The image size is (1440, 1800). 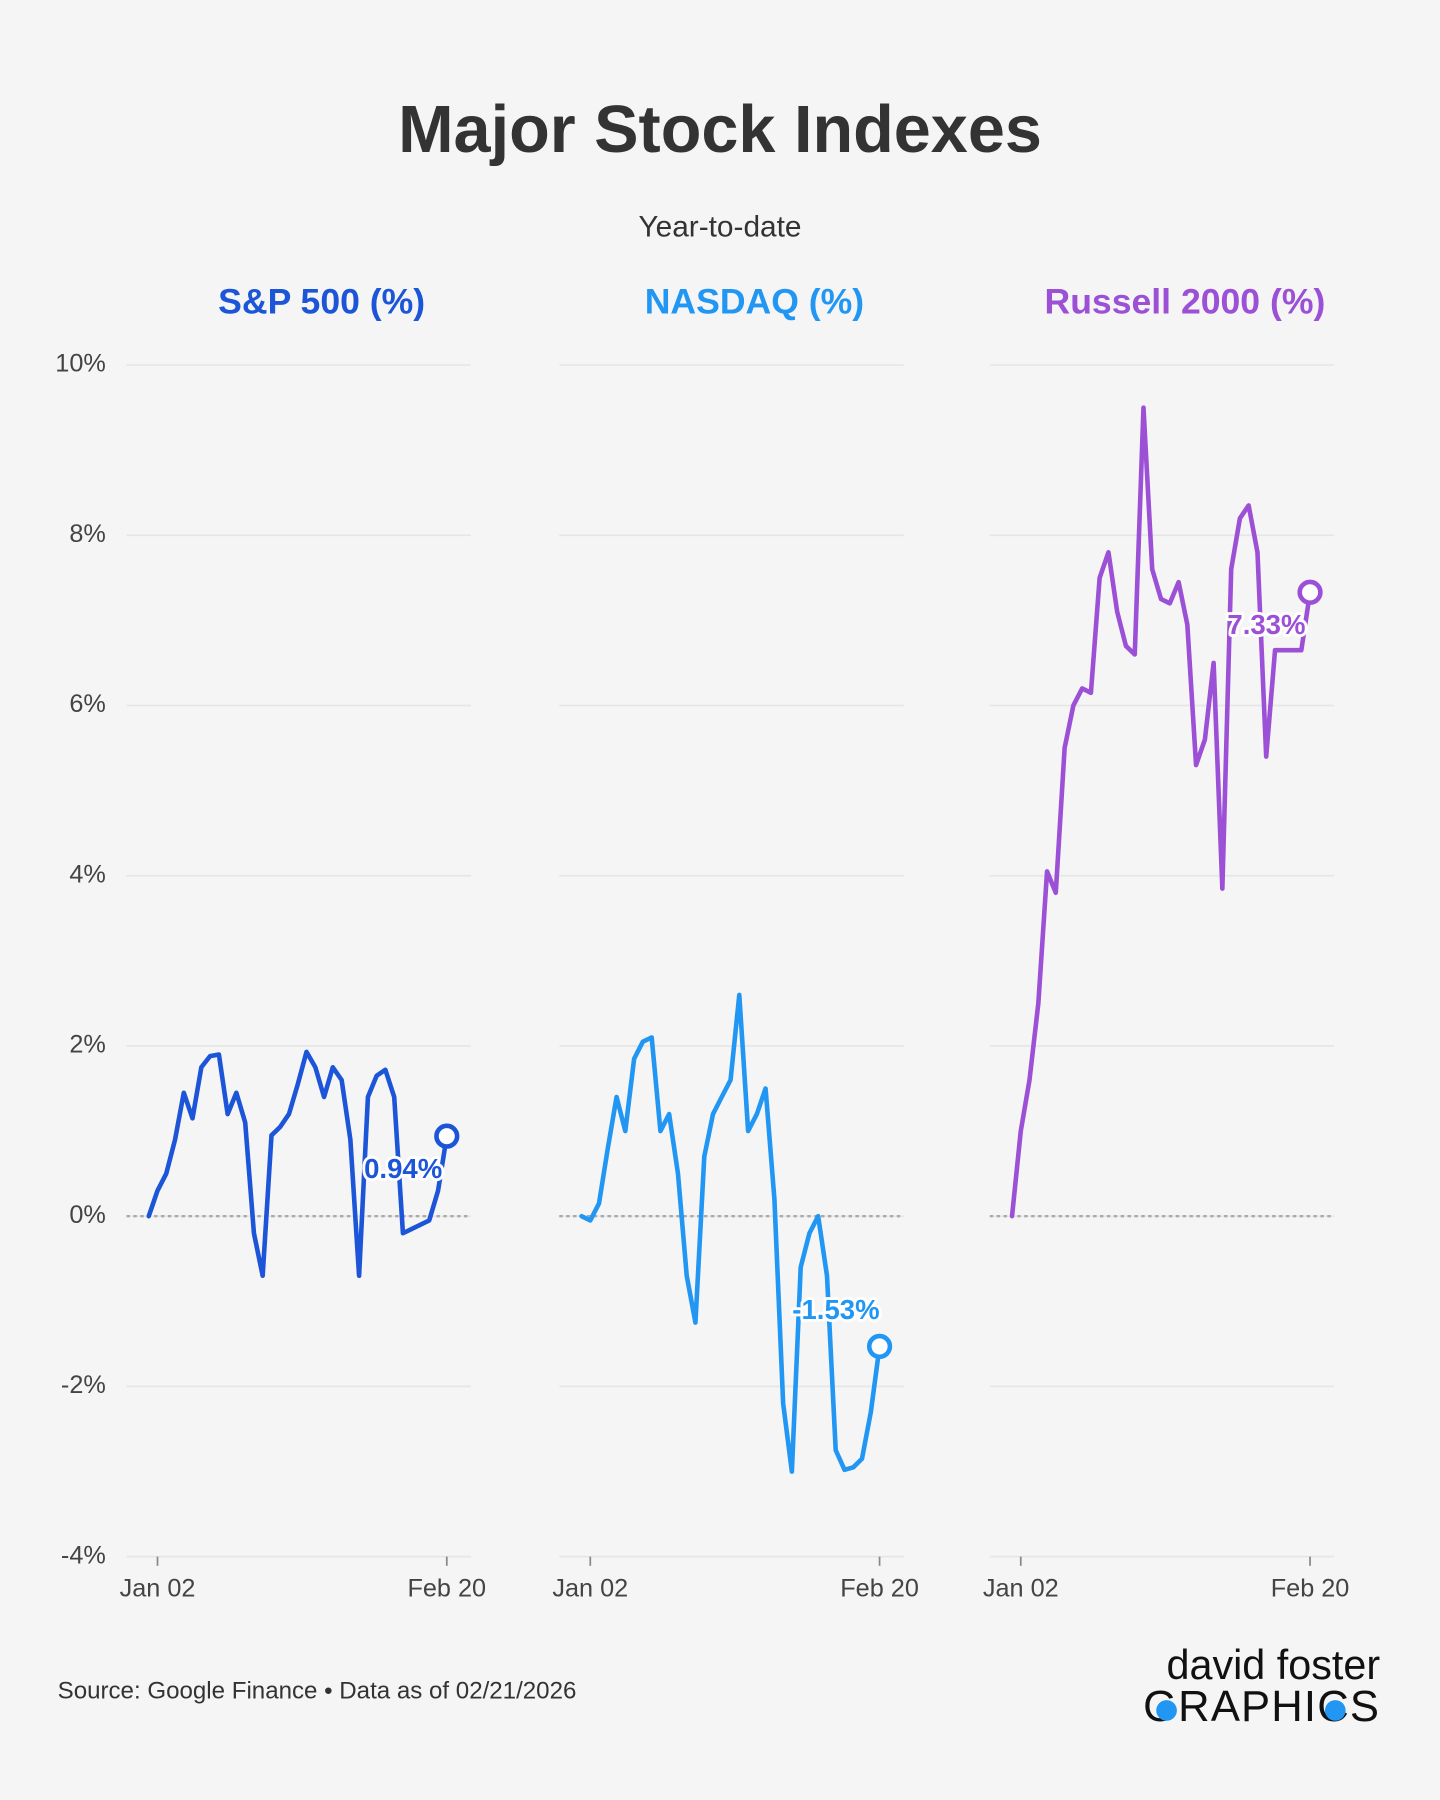 I want to click on value-label: -1.53%, so click(x=835, y=1309).